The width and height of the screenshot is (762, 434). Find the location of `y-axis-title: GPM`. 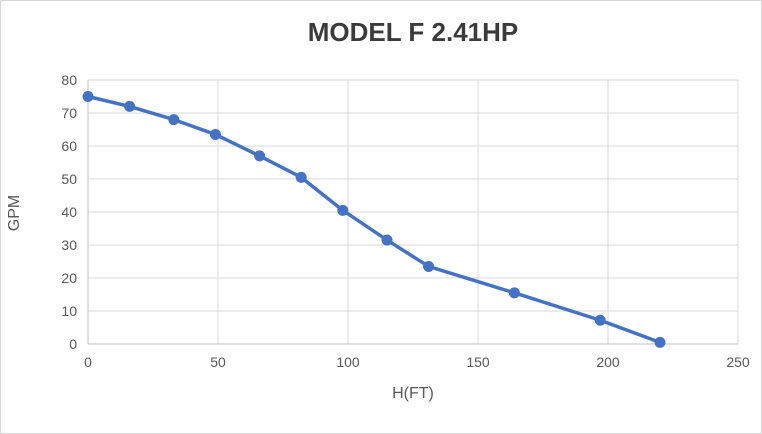

y-axis-title: GPM is located at coordinates (14, 213).